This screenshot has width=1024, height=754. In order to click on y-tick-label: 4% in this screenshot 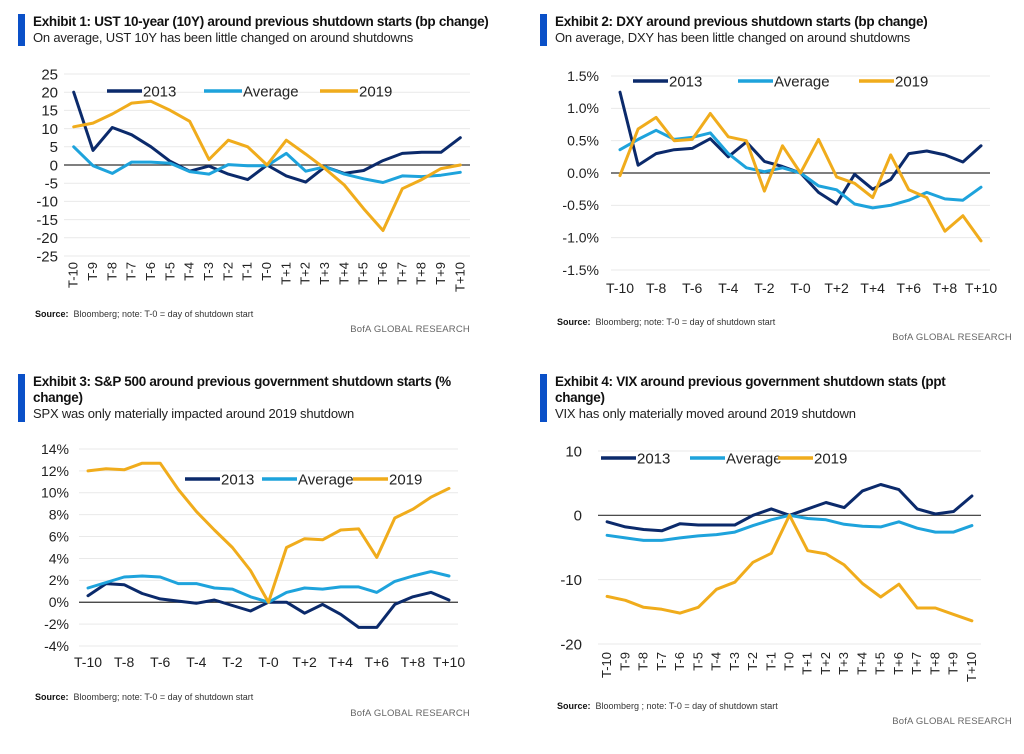, I will do `click(59, 558)`.